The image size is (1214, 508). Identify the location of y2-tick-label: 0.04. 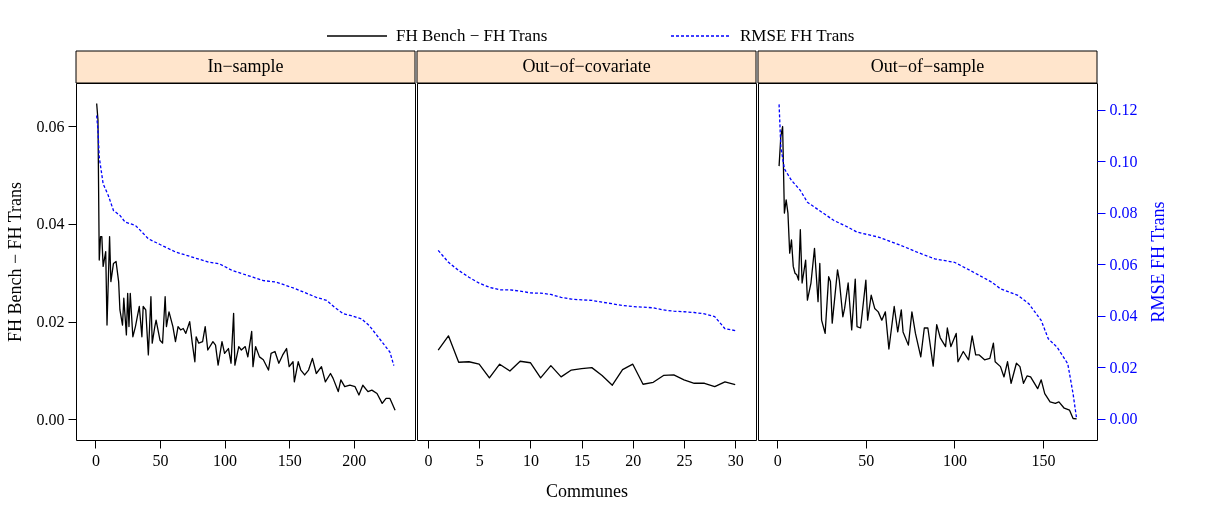
(1123, 316).